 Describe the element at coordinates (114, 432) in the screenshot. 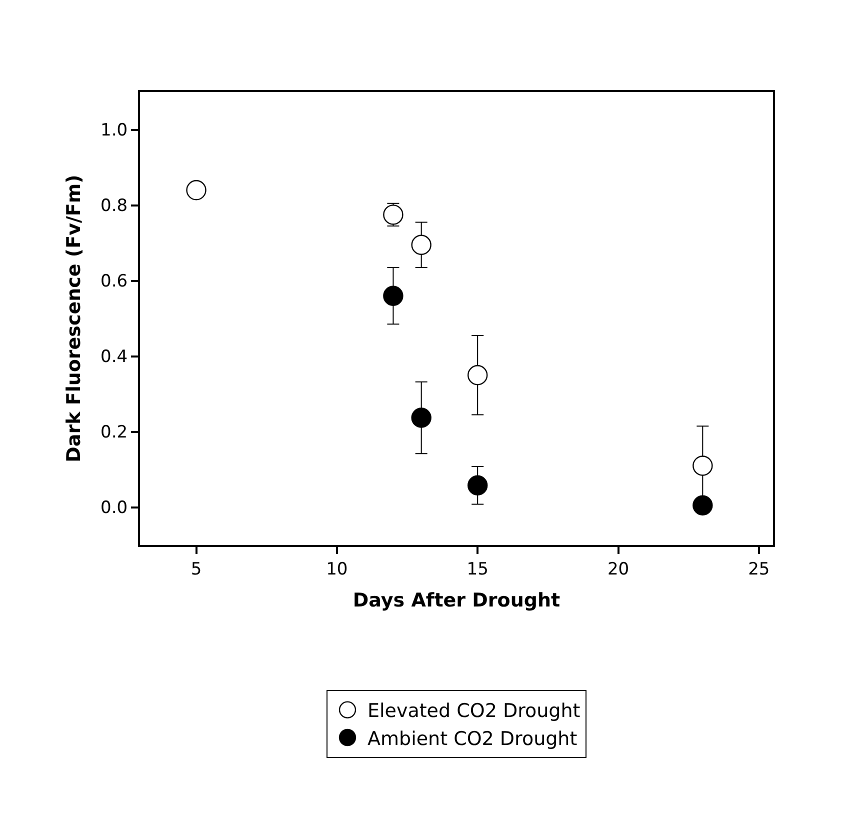

I see `y-tick-label: 0.2` at that location.